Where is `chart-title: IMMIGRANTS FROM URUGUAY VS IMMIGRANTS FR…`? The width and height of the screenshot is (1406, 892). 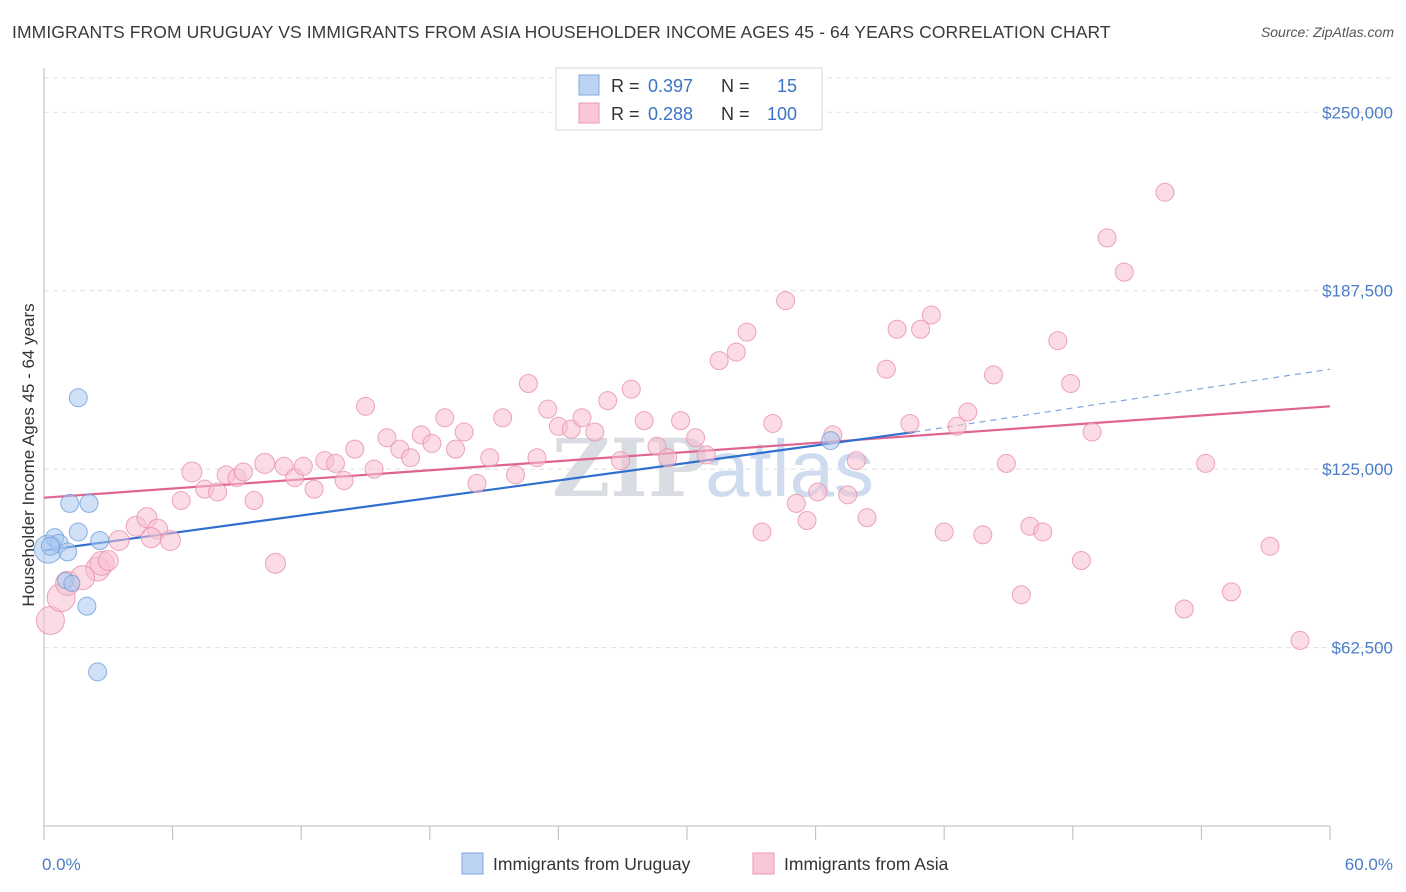 chart-title: IMMIGRANTS FROM URUGUAY VS IMMIGRANTS FR… is located at coordinates (561, 32).